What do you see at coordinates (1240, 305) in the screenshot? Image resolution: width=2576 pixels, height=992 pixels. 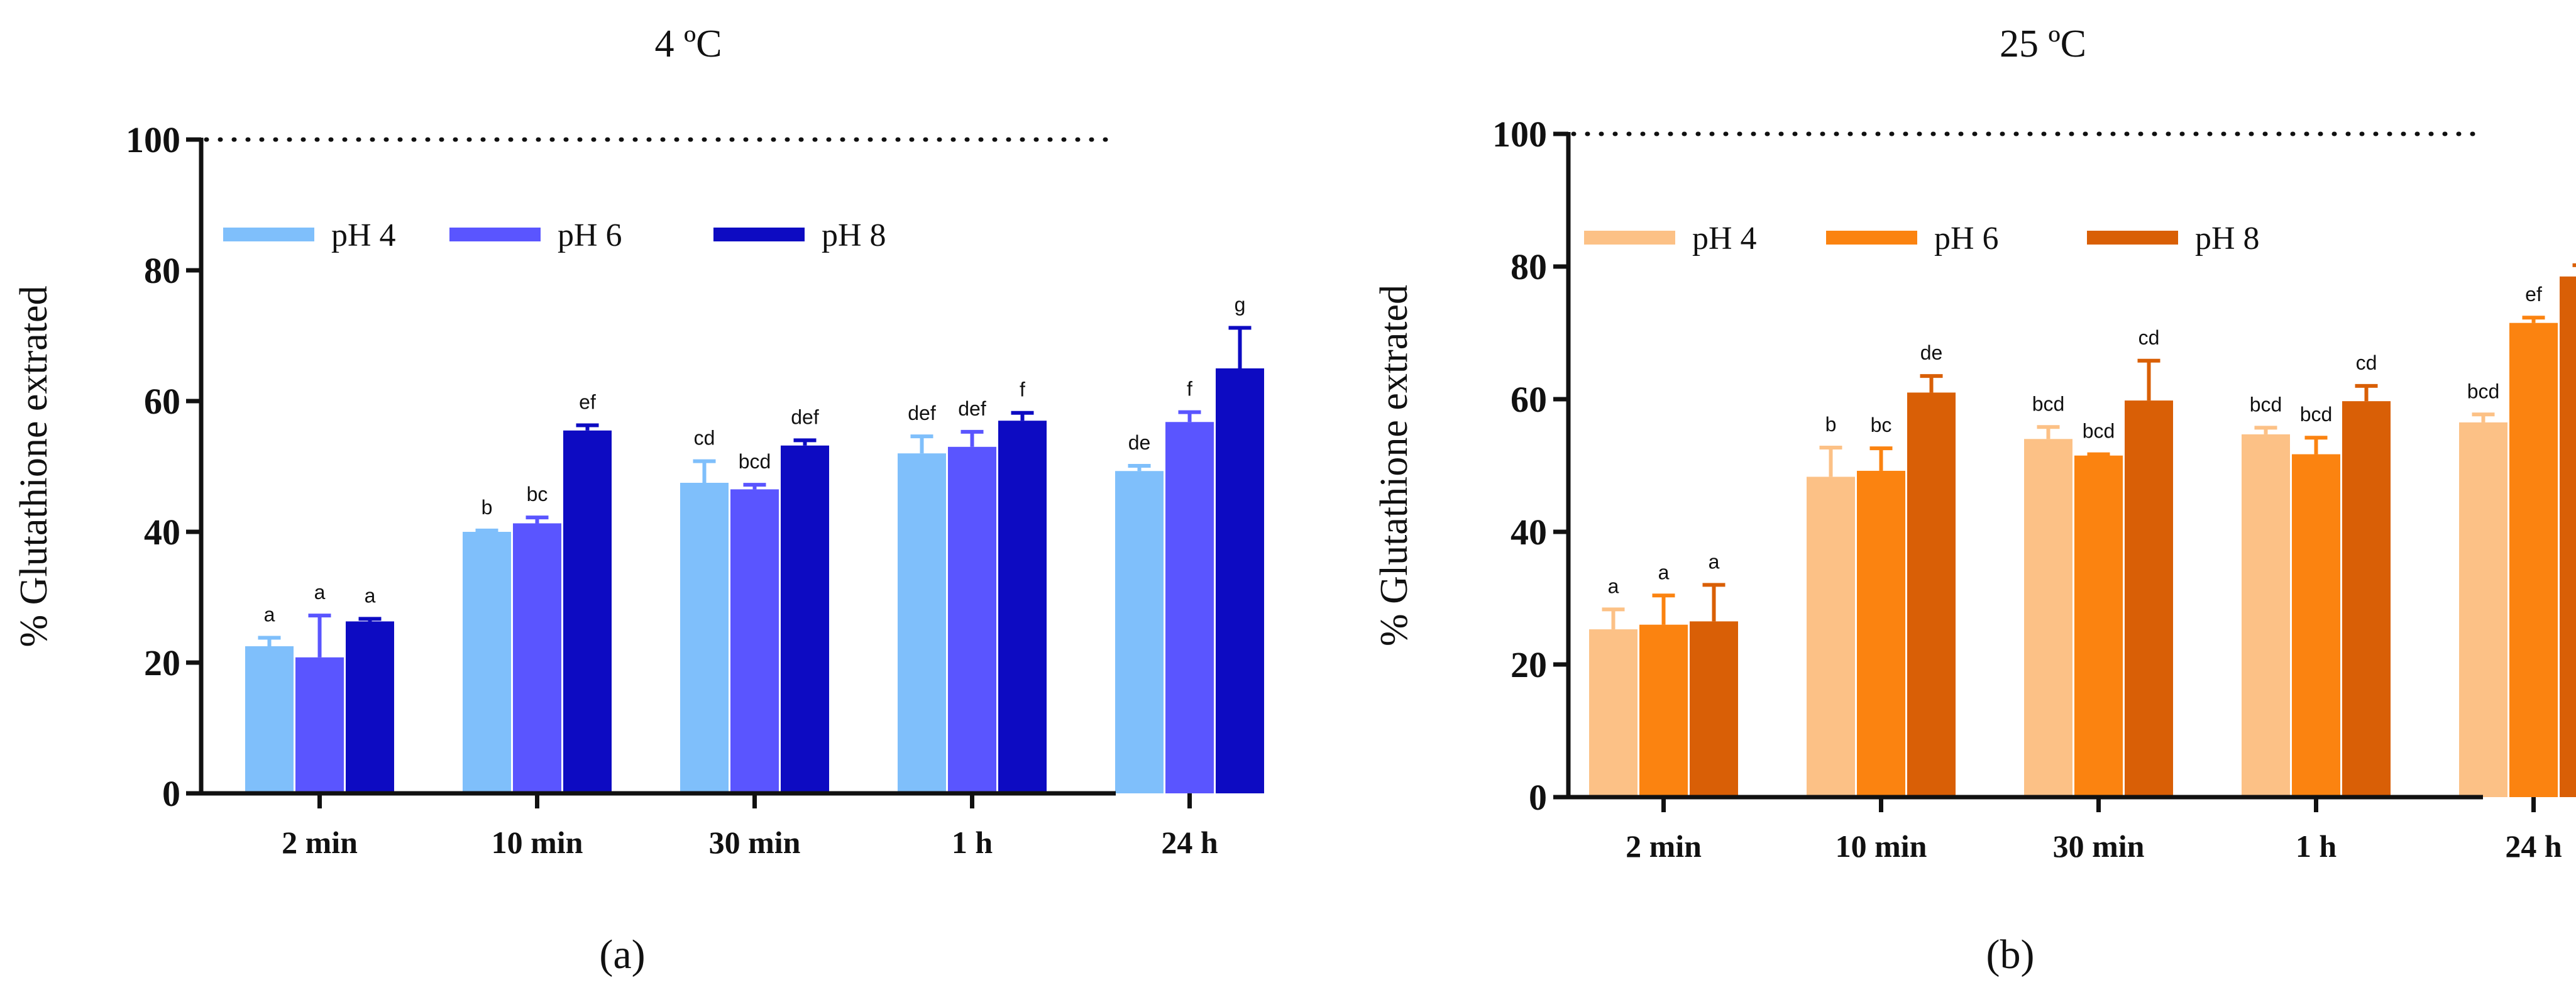 I see `significance-letter: g` at bounding box center [1240, 305].